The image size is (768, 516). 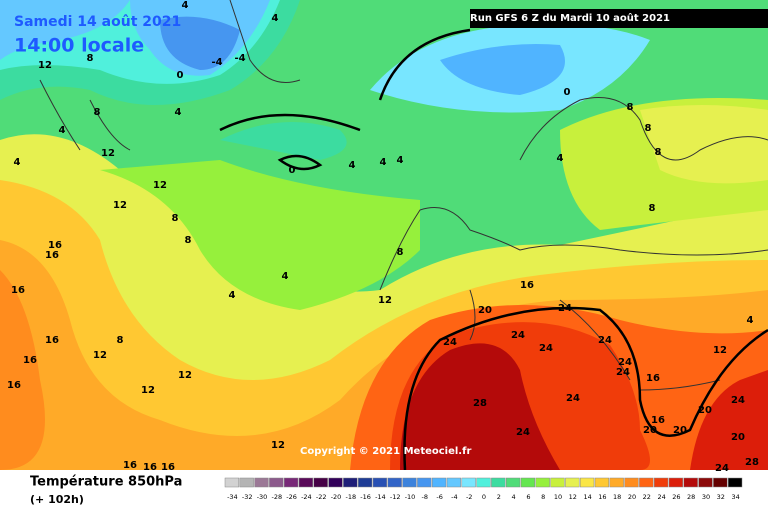 I want to click on legend-value: 28, so click(x=691, y=497).